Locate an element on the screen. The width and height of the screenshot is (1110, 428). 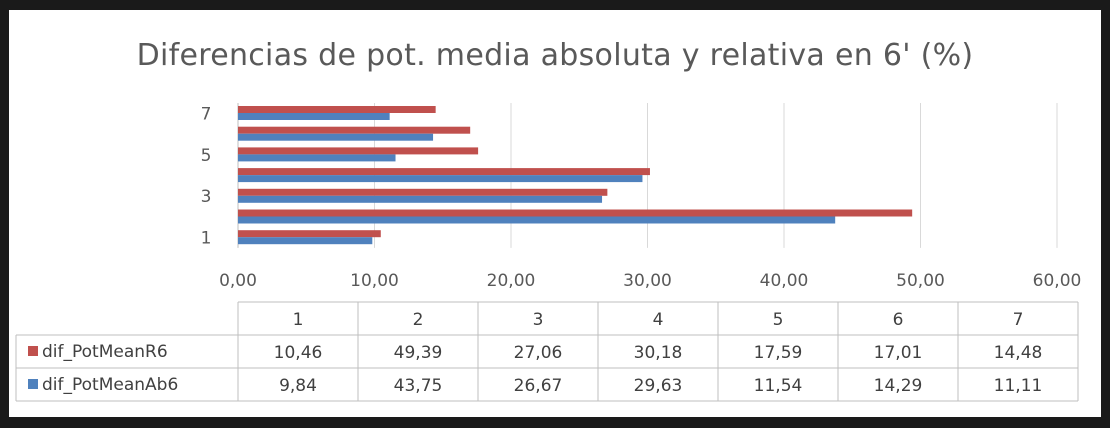
table-value-cell: 30,18 is located at coordinates (658, 353).